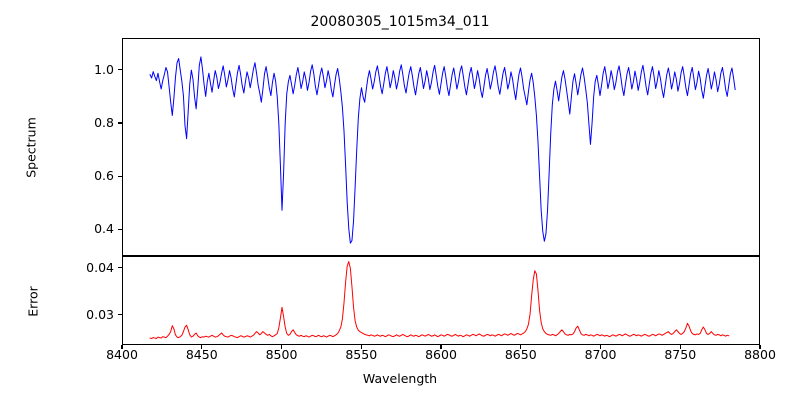 The width and height of the screenshot is (800, 400). I want to click on x-tick-label-wrap: 8400, so click(122, 355).